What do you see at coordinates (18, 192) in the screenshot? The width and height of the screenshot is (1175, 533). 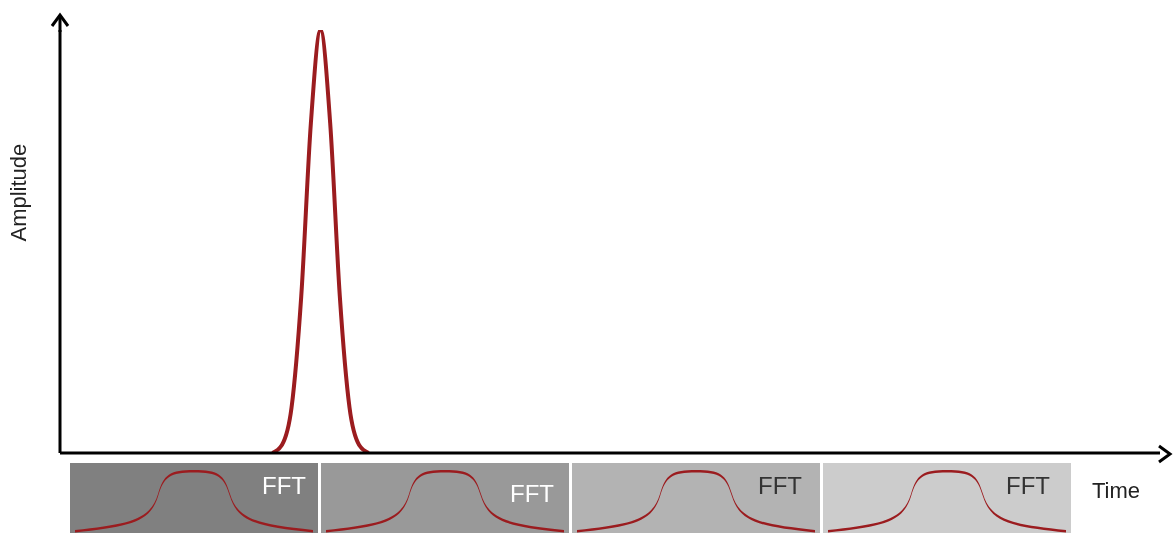 I see `y-axis-title: Amplitude` at bounding box center [18, 192].